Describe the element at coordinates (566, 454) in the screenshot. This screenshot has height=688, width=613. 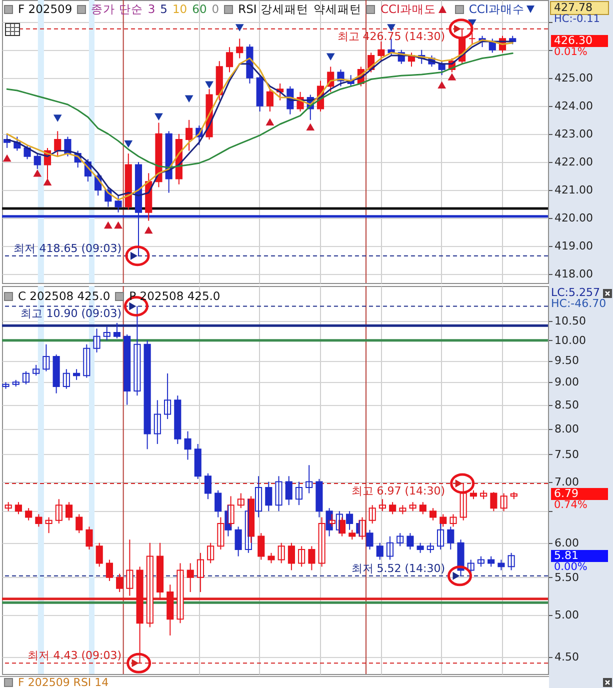
I see `y-tick-label: 7.50` at that location.